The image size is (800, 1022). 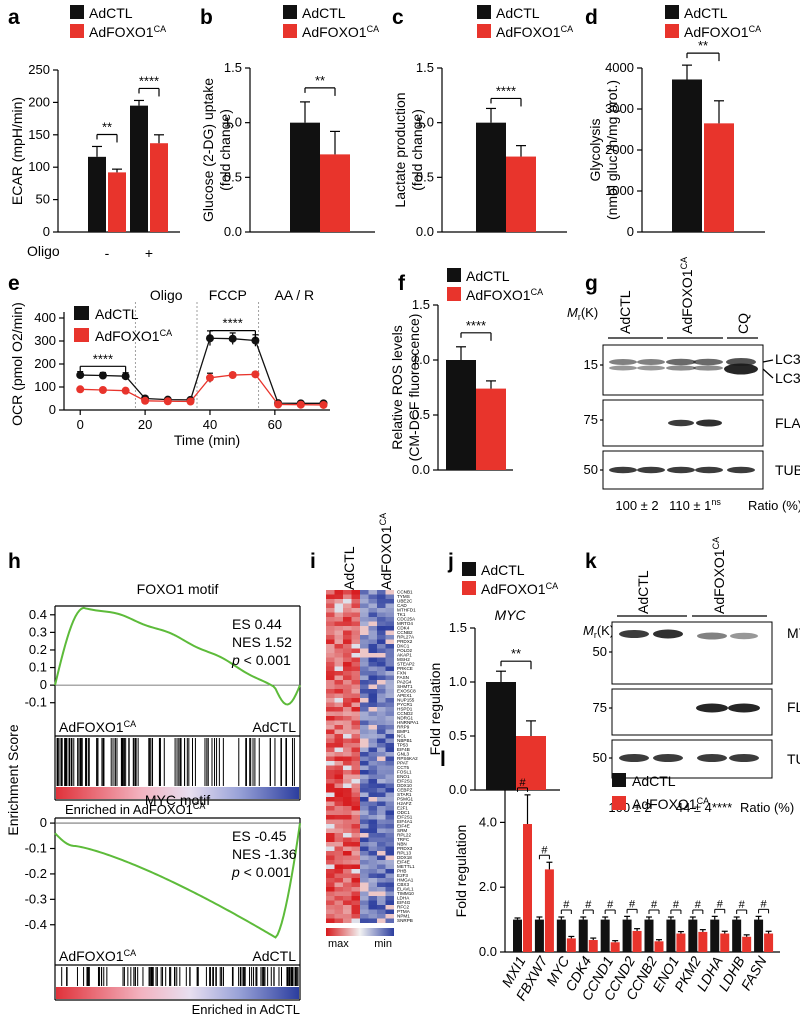 I want to click on panel-g-ratio-label: Ratio (%), so click(x=774, y=505).